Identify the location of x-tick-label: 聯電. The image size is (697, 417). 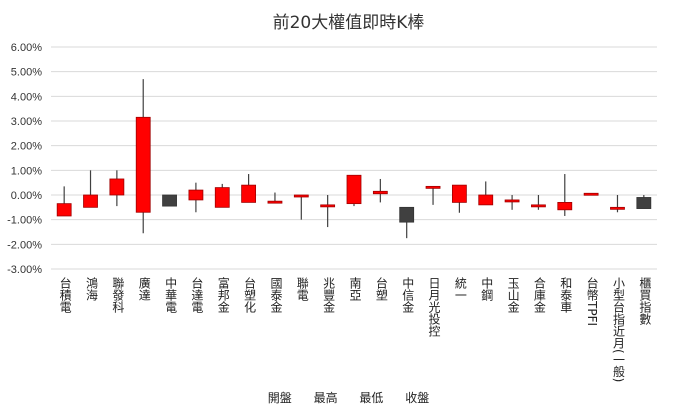
(302, 289).